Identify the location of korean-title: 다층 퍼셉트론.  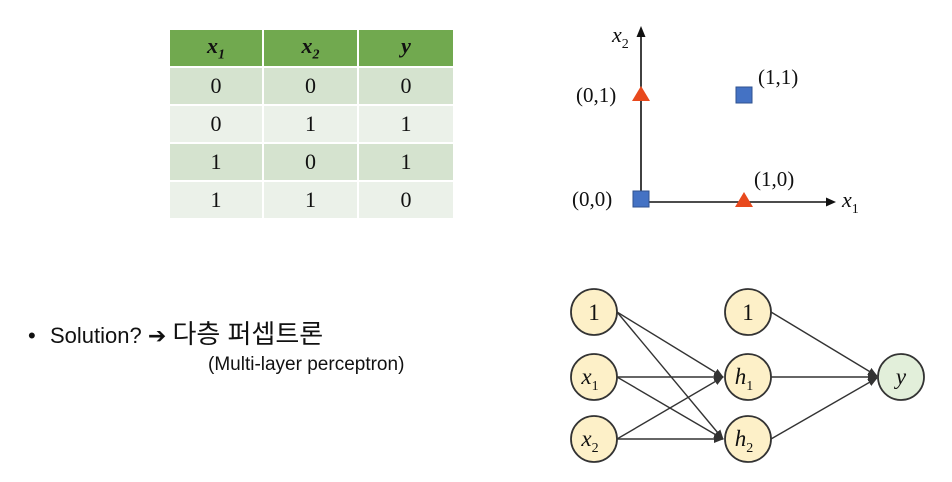
(248, 334).